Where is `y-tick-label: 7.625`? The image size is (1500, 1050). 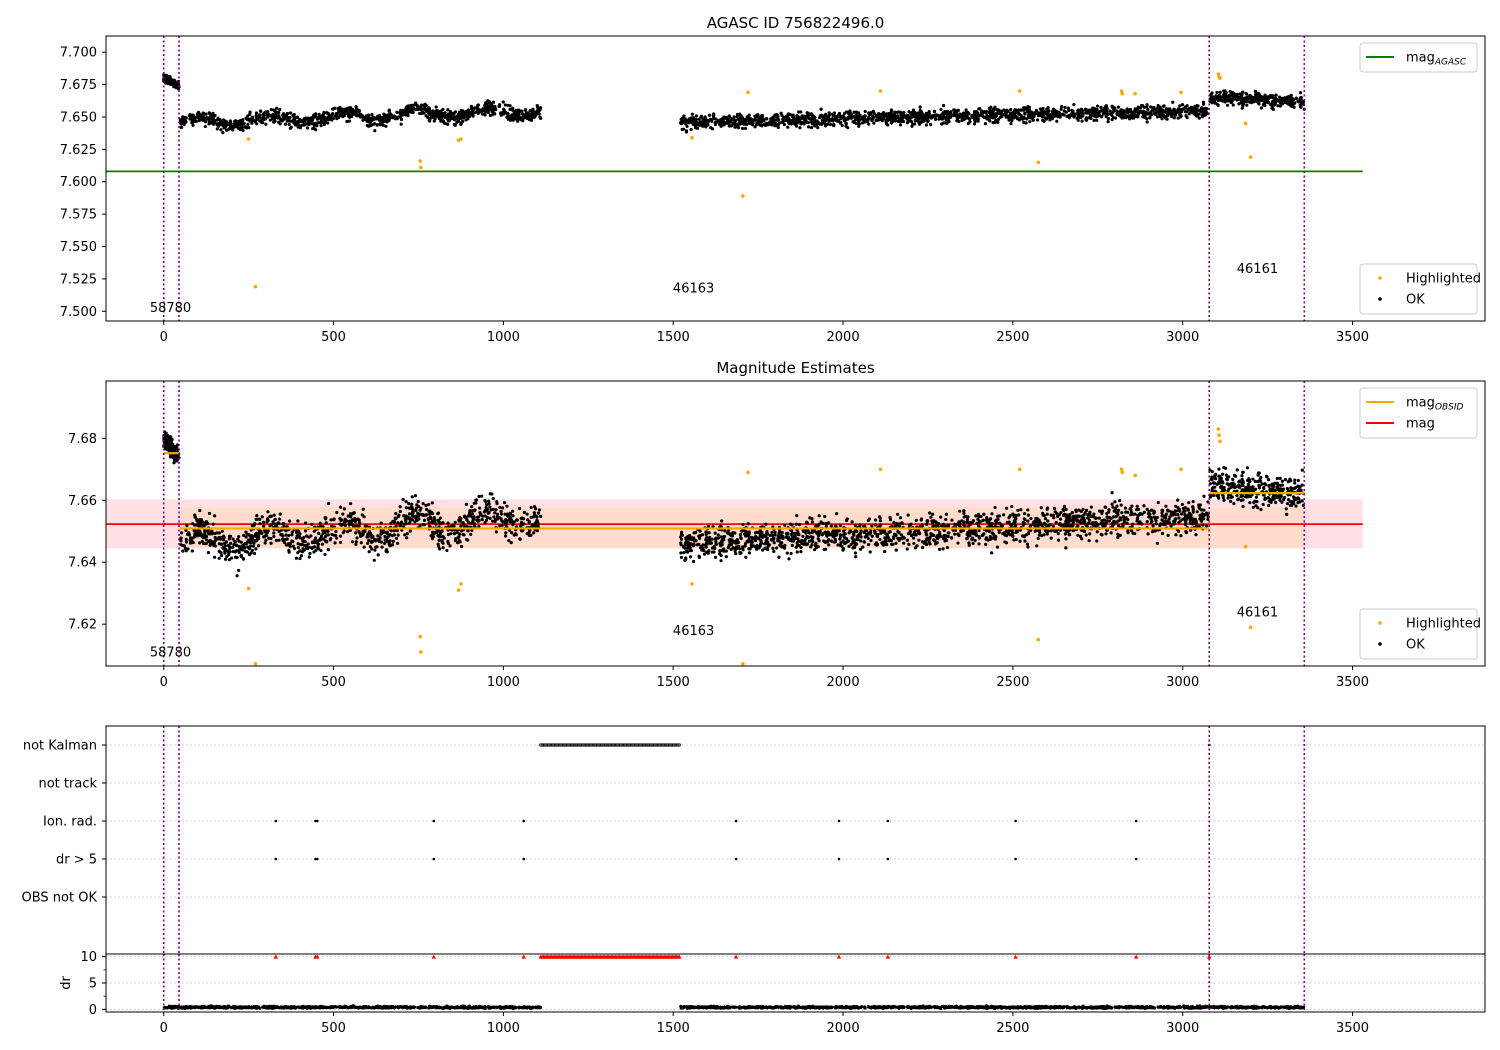 y-tick-label: 7.625 is located at coordinates (78, 150).